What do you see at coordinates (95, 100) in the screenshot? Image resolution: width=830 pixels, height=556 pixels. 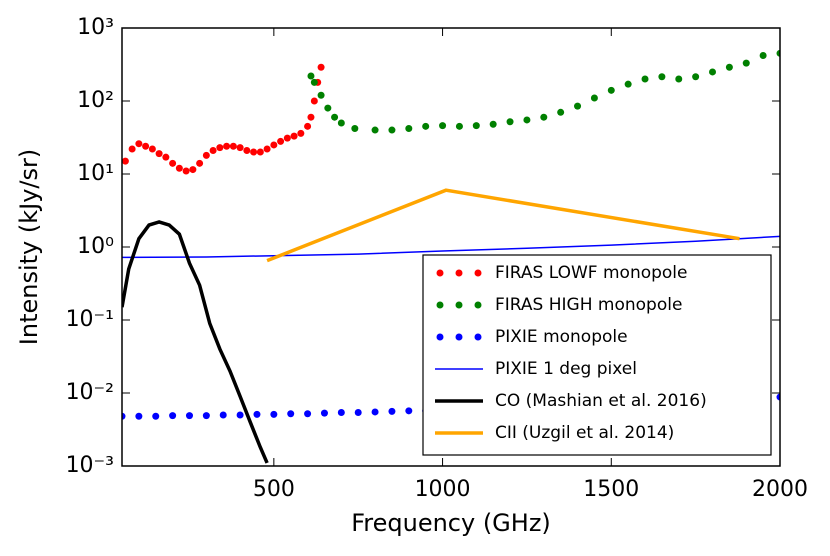 I see `y-tick-label: 10²` at bounding box center [95, 100].